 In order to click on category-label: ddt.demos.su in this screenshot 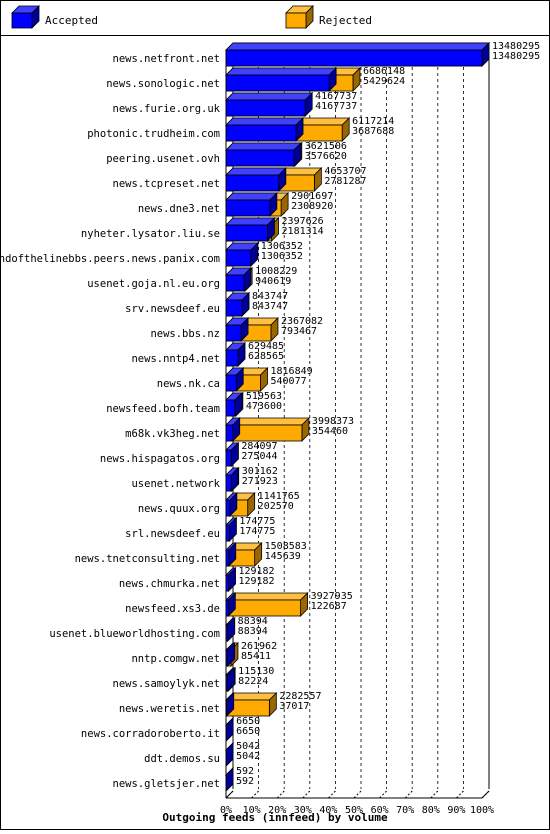, I will do `click(182, 759)`.